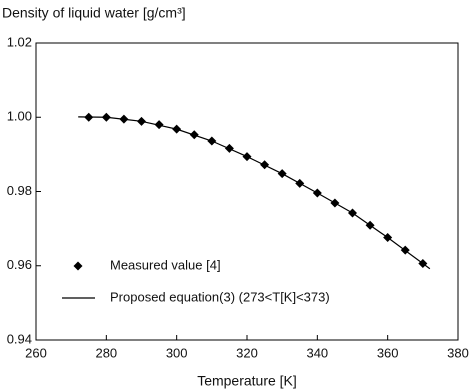  I want to click on x-tick-label: 260, so click(36, 352).